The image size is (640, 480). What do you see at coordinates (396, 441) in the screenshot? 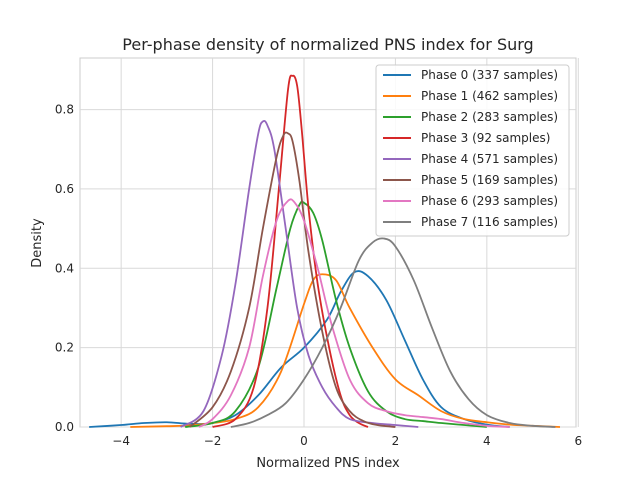
I see `x-tick-label: 2` at bounding box center [396, 441].